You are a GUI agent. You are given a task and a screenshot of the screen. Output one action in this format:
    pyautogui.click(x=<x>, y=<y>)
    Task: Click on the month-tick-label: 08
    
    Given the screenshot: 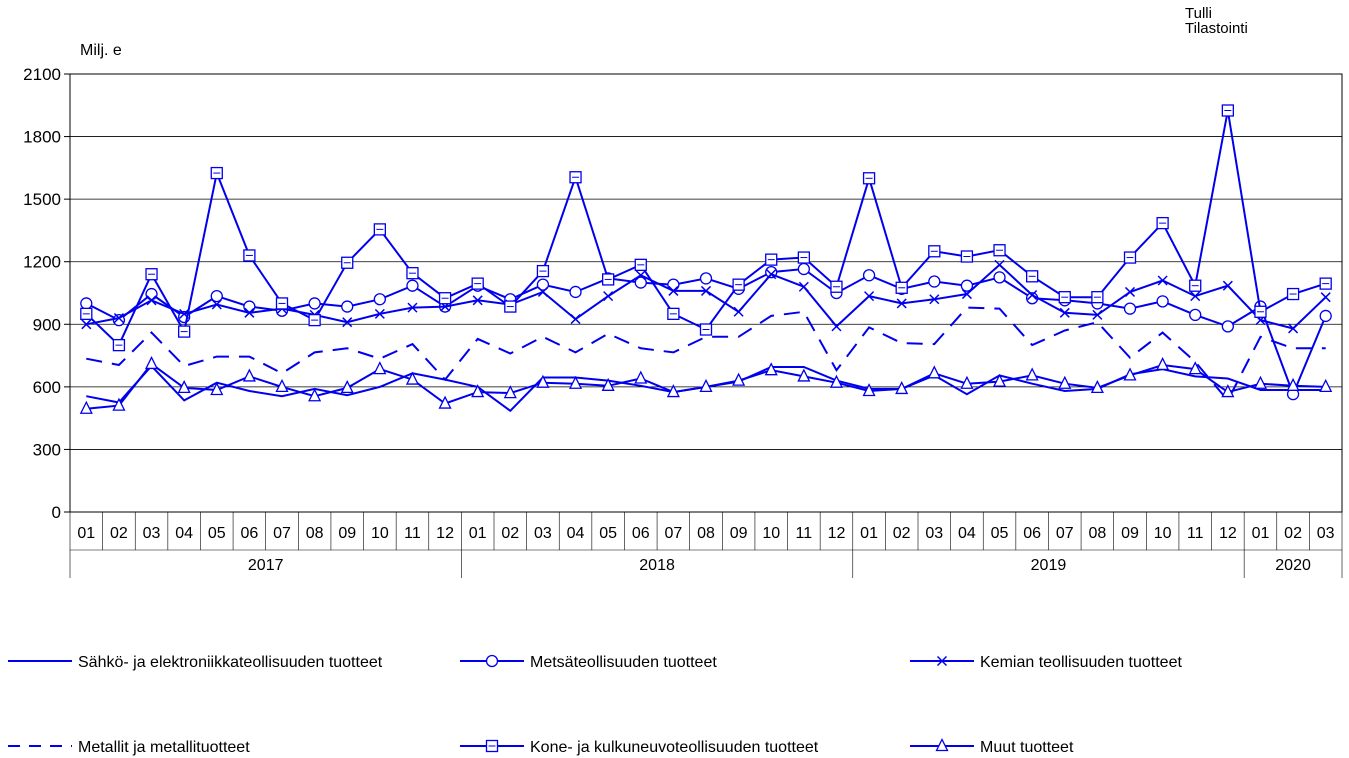 What is the action you would take?
    pyautogui.click(x=706, y=533)
    